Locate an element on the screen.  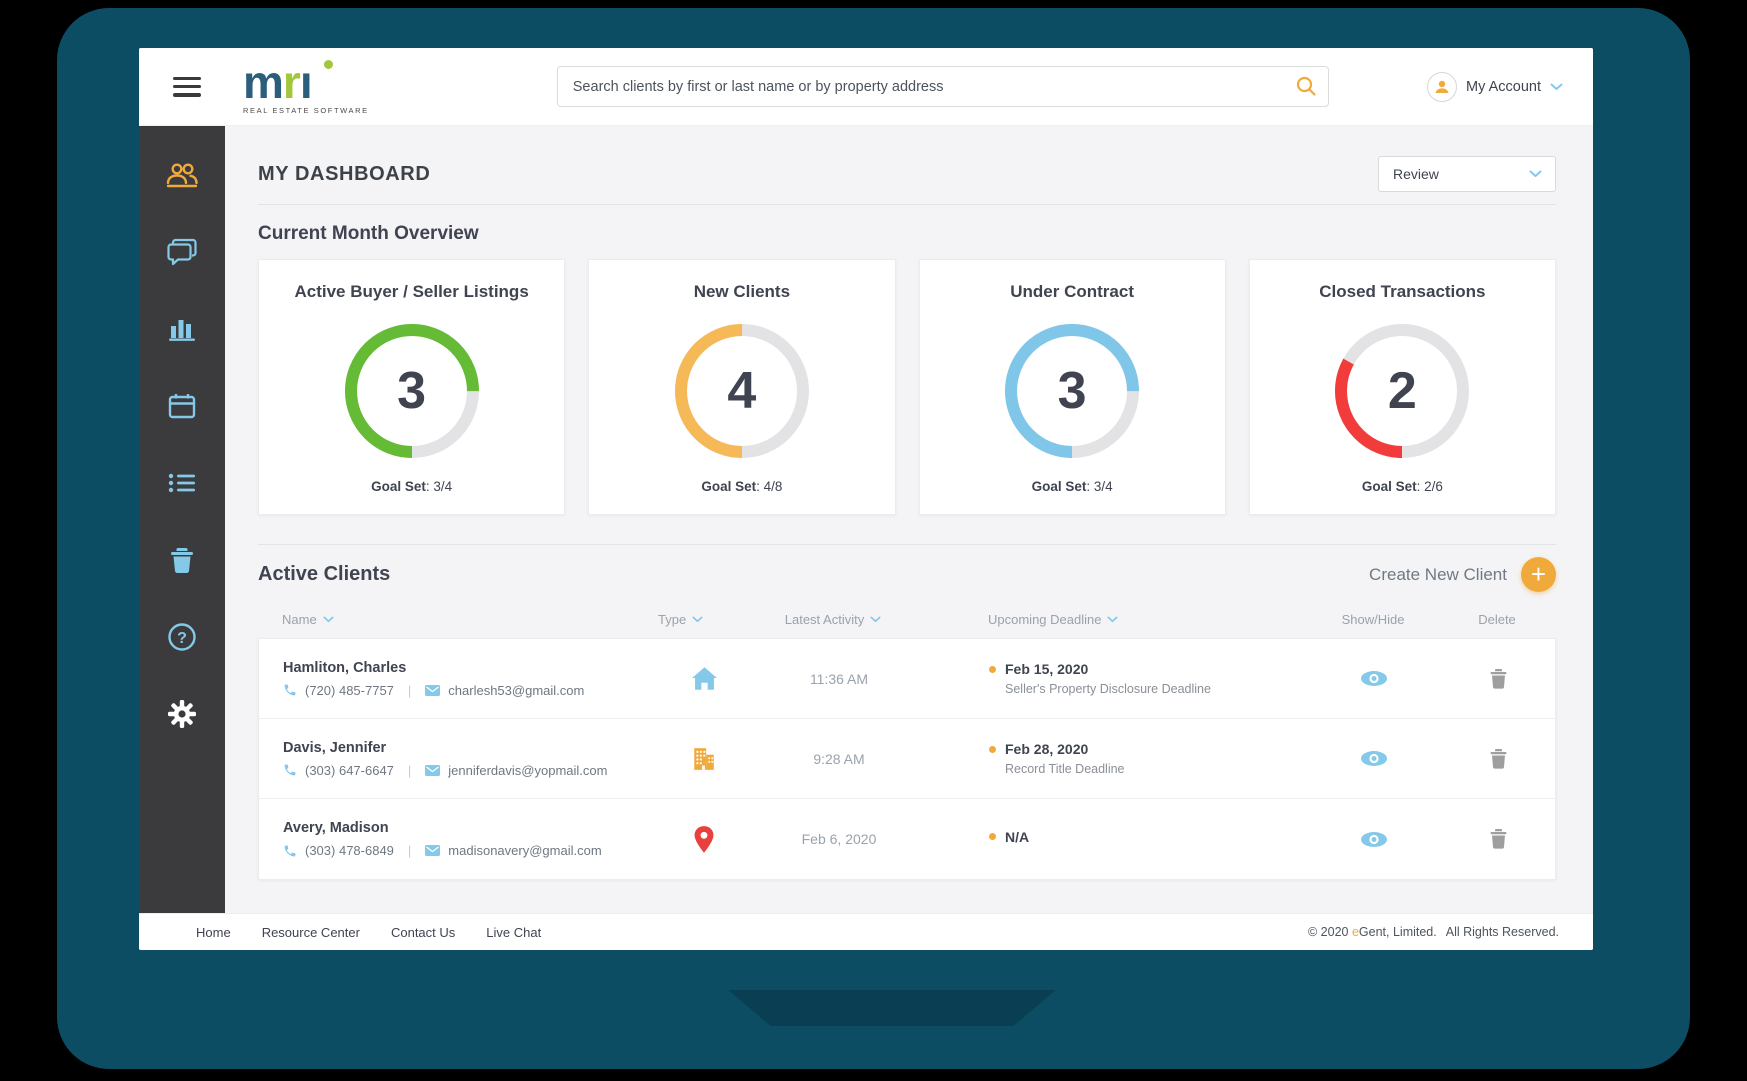
users-icon is located at coordinates (182, 174).